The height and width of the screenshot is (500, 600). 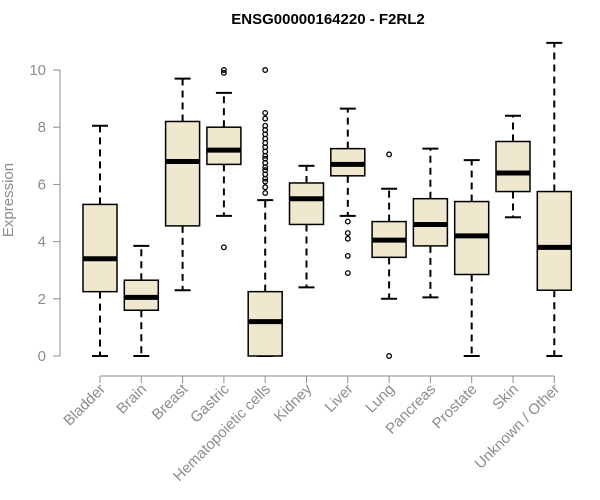 What do you see at coordinates (505, 397) in the screenshot?
I see `x-tick-label: Skin` at bounding box center [505, 397].